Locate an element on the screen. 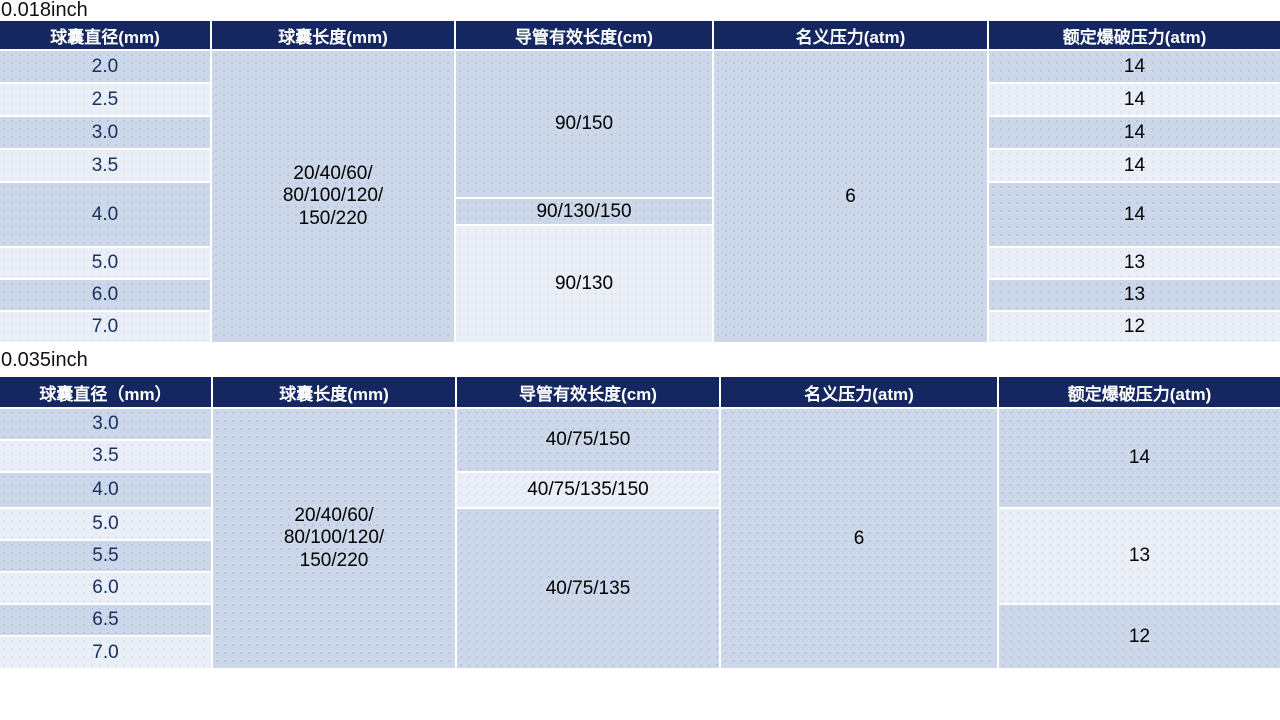 The width and height of the screenshot is (1280, 720). diameter-cell: 6.5 is located at coordinates (105, 620).